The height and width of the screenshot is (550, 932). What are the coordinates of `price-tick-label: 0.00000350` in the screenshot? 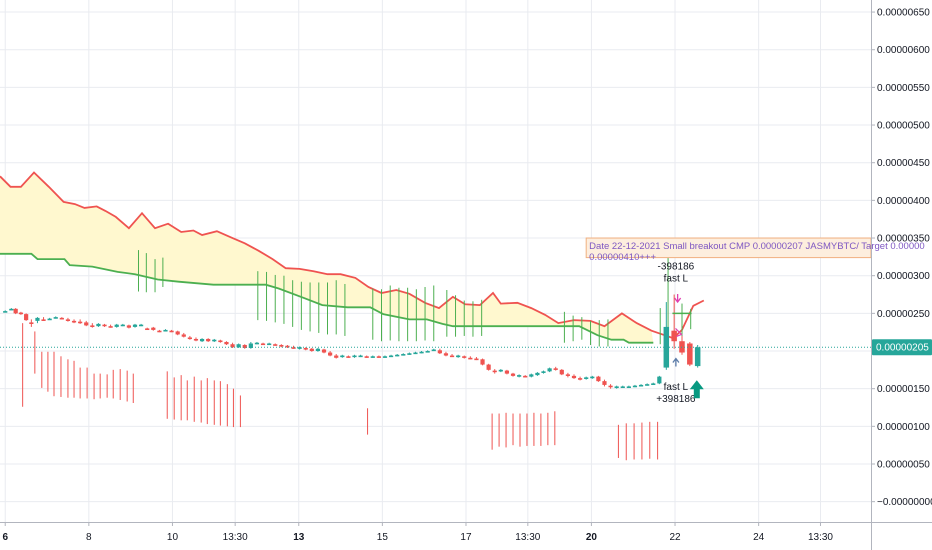 It's located at (903, 239).